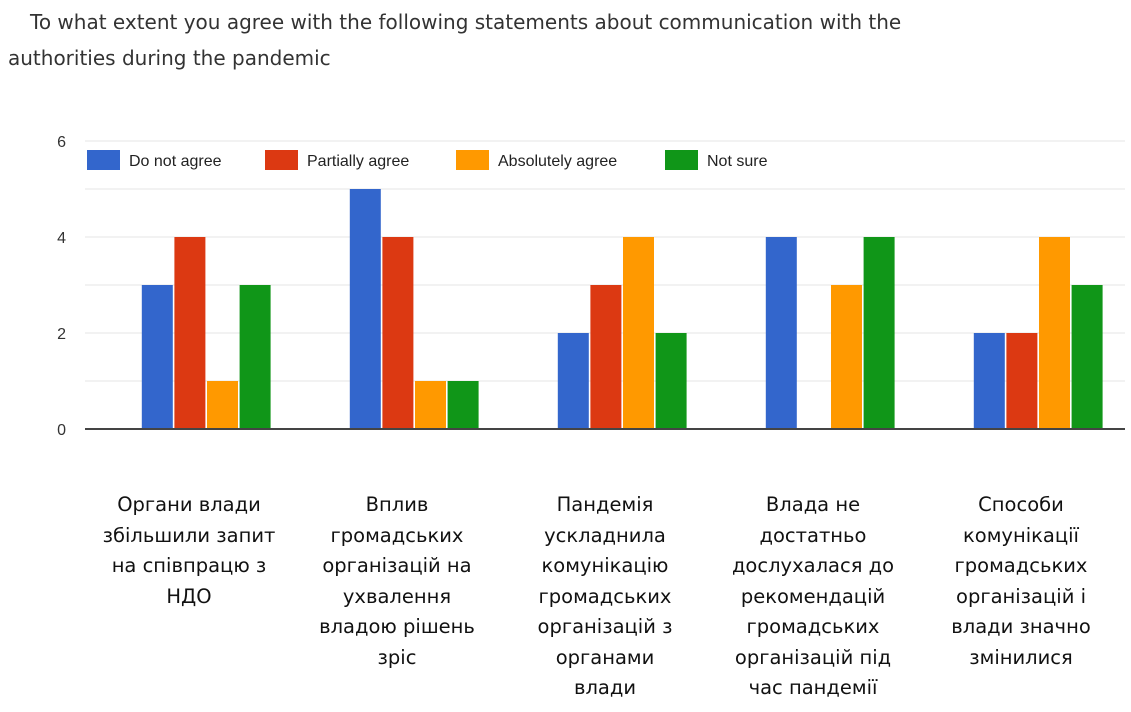 The height and width of the screenshot is (712, 1131). What do you see at coordinates (61, 334) in the screenshot?
I see `y-tick-label: 2` at bounding box center [61, 334].